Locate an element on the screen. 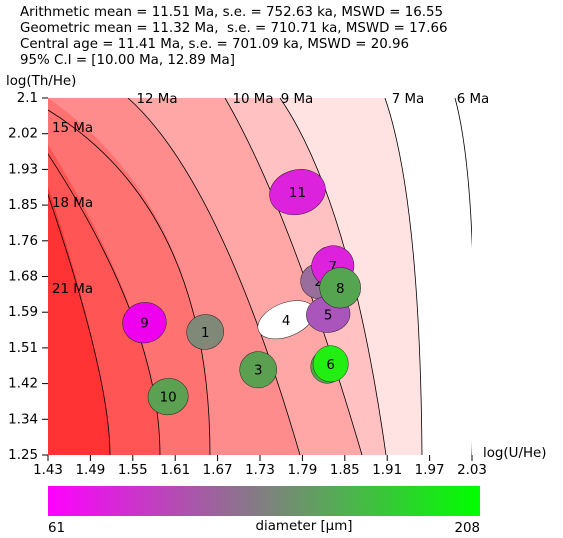  grain-label: 7 is located at coordinates (333, 267).